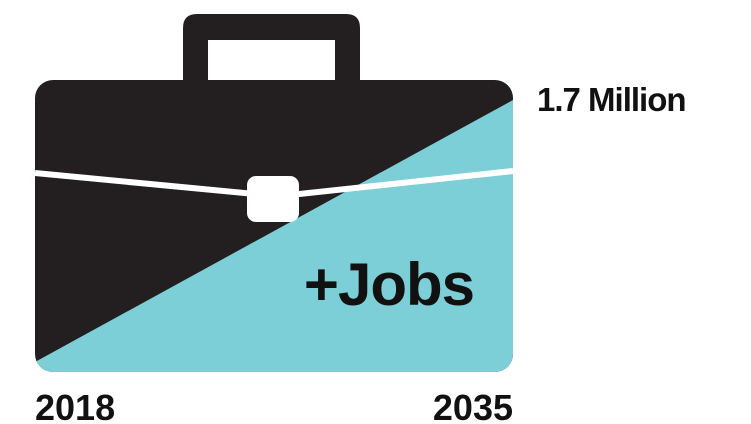 The width and height of the screenshot is (751, 424). I want to click on end-year-label: 2035, so click(473, 405).